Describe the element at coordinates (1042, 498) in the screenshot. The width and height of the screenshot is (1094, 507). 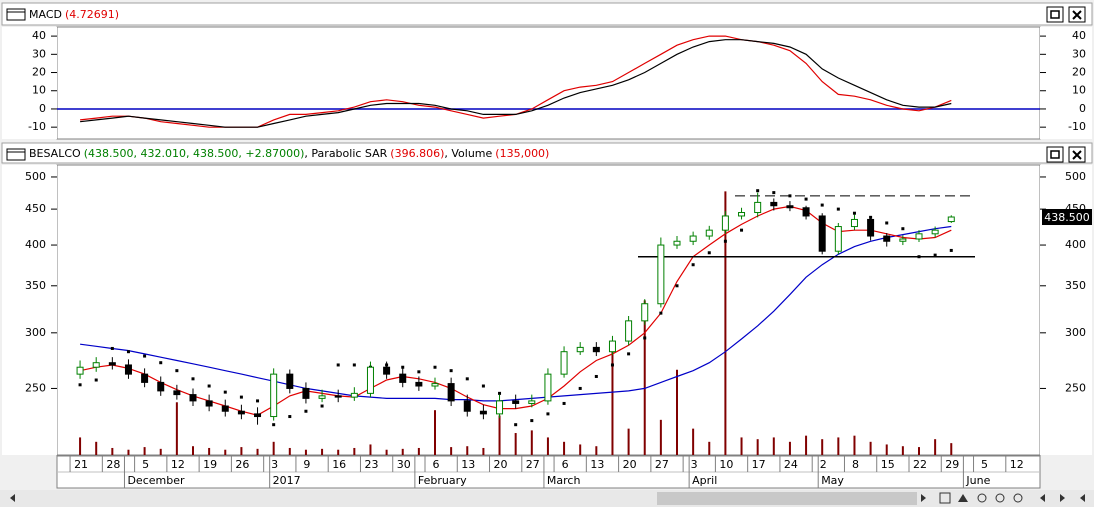
I see `nav-left` at that location.